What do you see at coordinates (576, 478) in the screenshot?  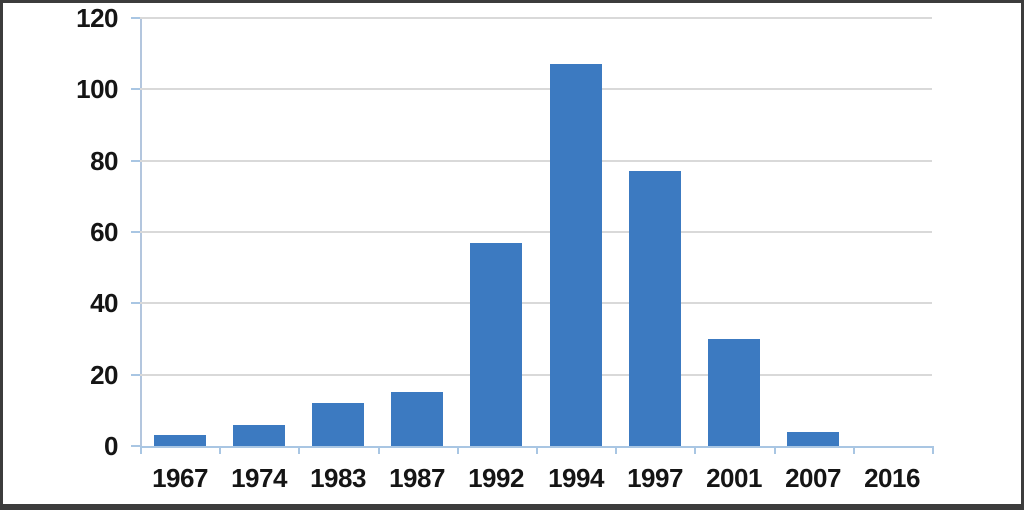 I see `x-tick-label-1994: 1994` at bounding box center [576, 478].